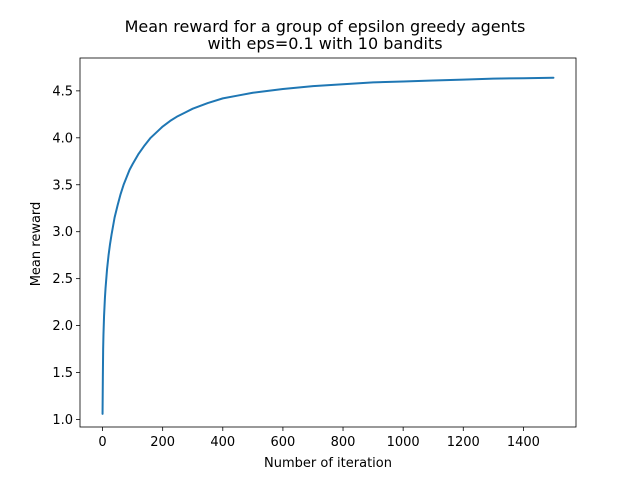  Describe the element at coordinates (343, 442) in the screenshot. I see `x-tick-label: 800` at that location.